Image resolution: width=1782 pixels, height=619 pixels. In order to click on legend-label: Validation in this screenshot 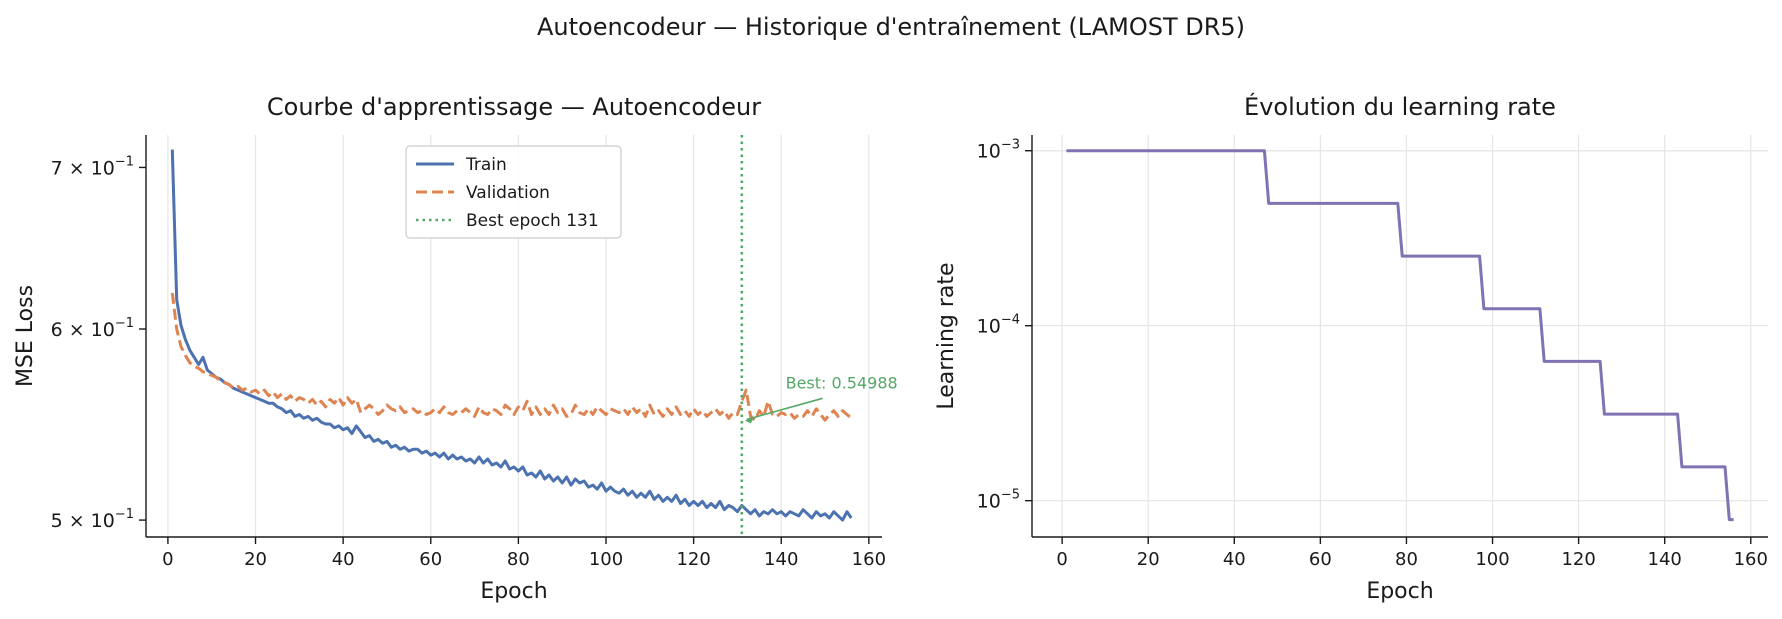, I will do `click(508, 193)`.